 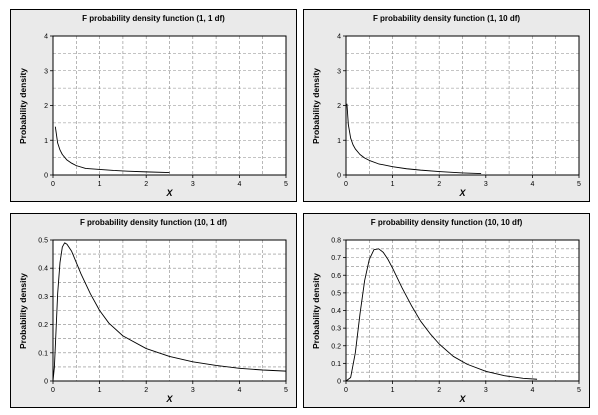 I want to click on y-tick-label: 0.8, so click(x=336, y=241).